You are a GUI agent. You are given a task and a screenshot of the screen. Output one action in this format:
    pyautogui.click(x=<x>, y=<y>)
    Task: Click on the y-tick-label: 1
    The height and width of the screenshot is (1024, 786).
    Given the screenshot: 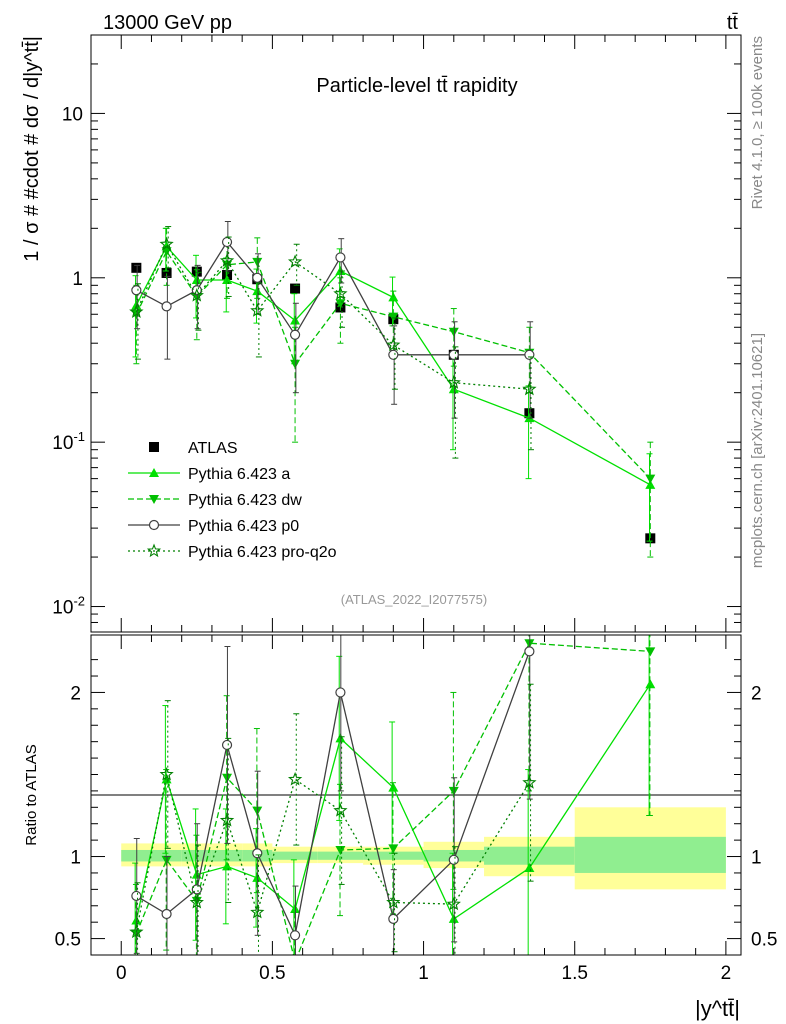 What is the action you would take?
    pyautogui.click(x=77, y=279)
    